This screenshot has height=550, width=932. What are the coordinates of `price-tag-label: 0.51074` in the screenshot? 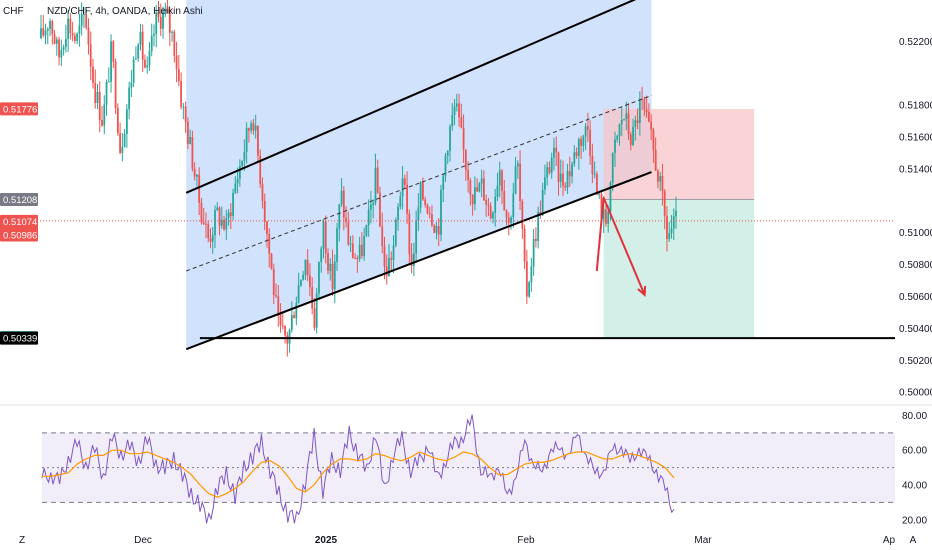 It's located at (20, 222).